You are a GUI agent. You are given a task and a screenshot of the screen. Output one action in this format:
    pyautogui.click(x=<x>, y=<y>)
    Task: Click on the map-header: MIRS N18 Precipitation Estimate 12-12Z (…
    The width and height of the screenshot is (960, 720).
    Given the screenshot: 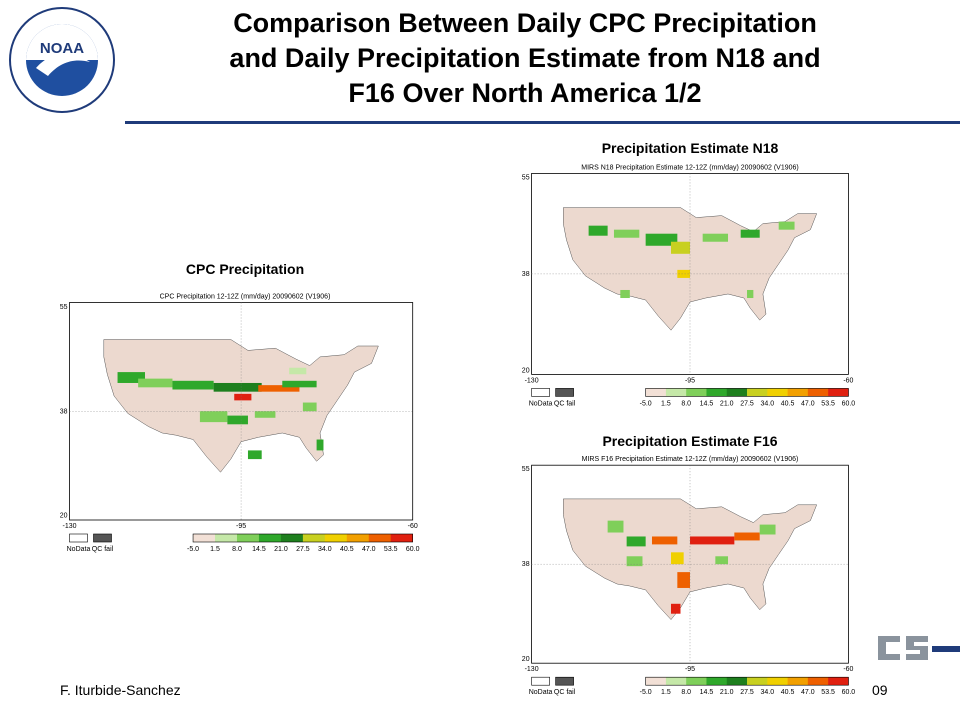 What is the action you would take?
    pyautogui.click(x=690, y=167)
    